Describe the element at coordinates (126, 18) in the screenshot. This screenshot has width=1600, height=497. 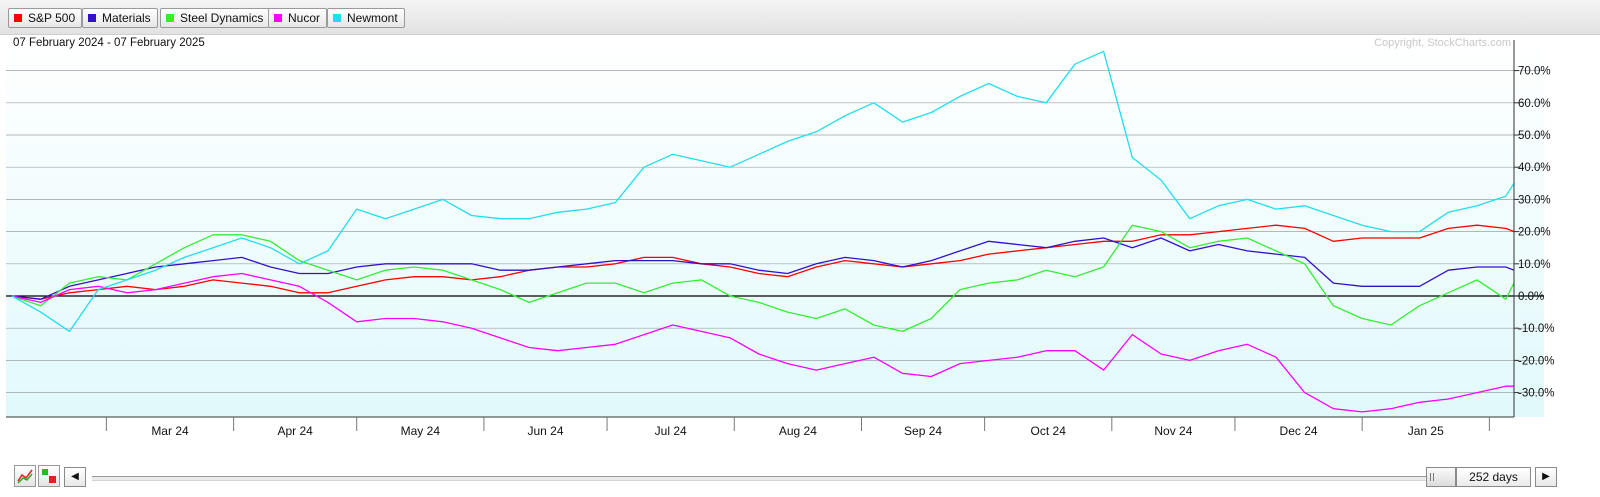
I see `legend-label: Materials` at that location.